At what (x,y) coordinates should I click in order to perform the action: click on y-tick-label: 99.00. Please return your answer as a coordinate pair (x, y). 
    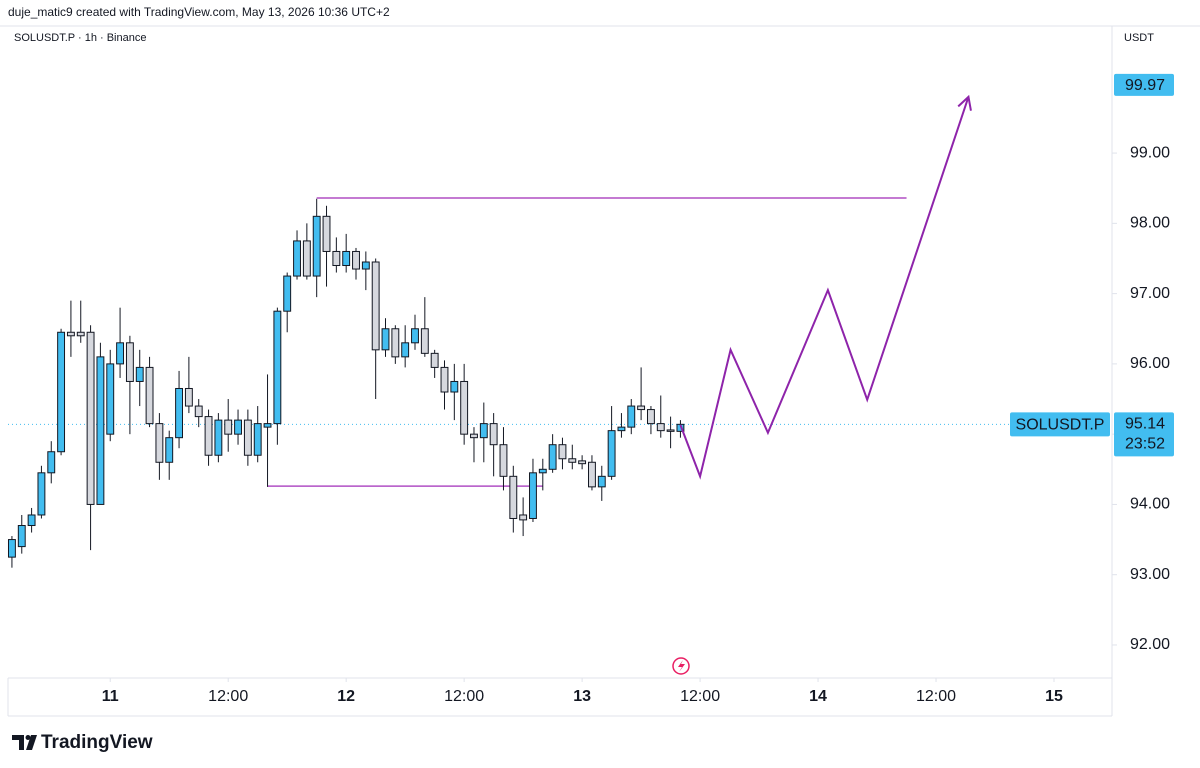
    Looking at the image, I should click on (1150, 152).